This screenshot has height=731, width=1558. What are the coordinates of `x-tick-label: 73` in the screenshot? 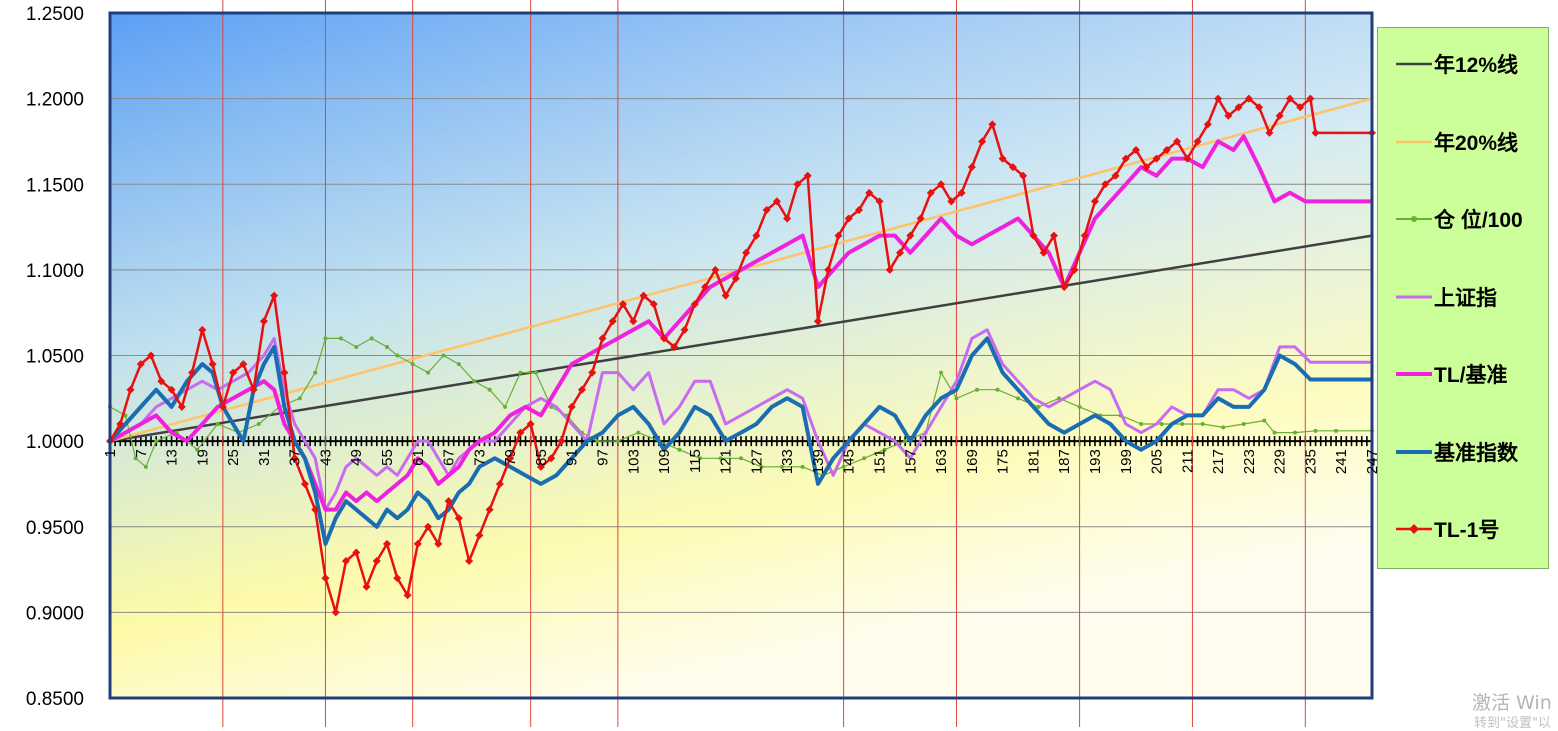 It's located at (479, 457).